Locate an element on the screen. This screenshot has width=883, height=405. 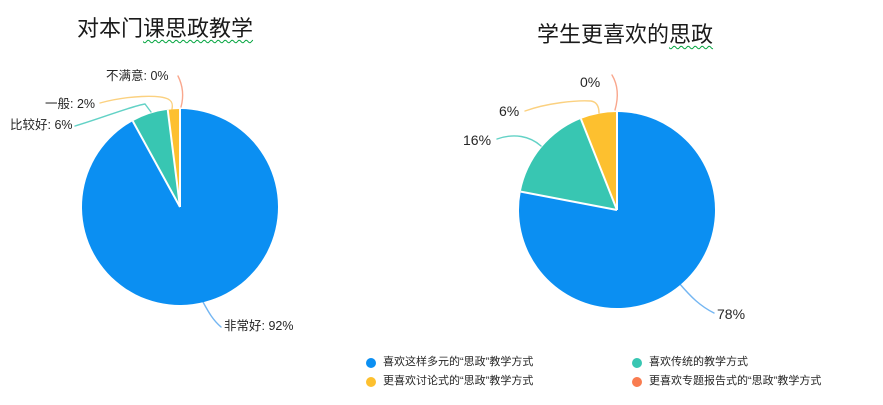
callout-dissatisfied: 不满意: 0% is located at coordinates (137, 76).